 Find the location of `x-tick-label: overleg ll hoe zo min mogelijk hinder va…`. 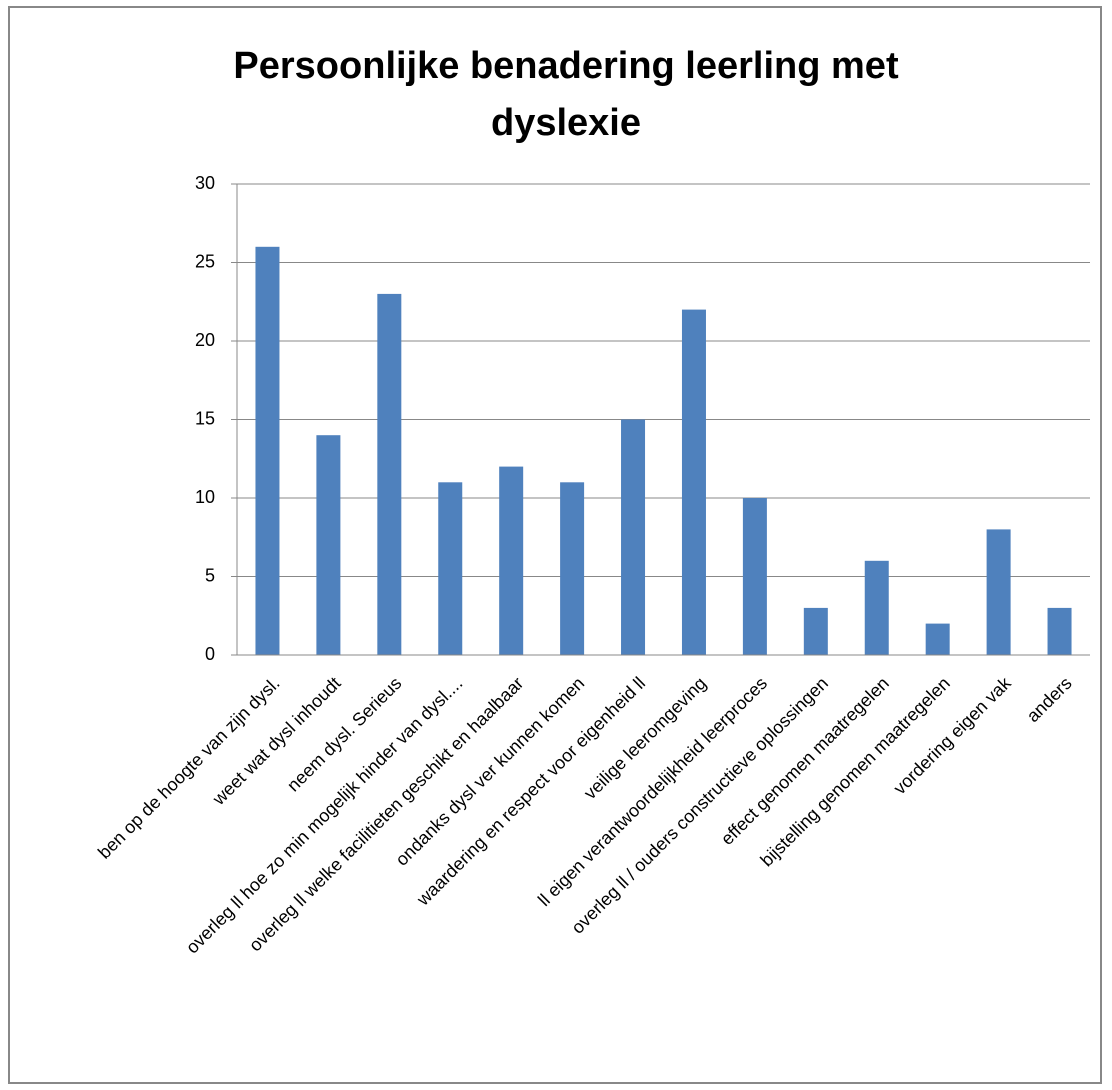

x-tick-label: overleg ll hoe zo min mogelijk hinder va… is located at coordinates (324, 815).